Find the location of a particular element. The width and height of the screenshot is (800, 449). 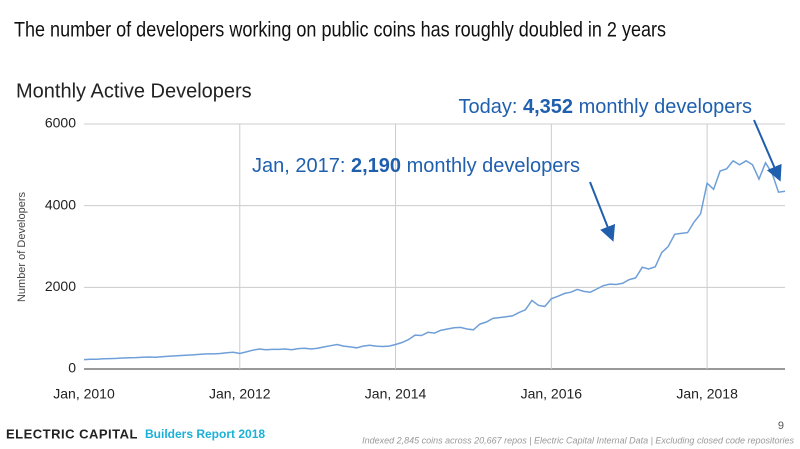

annotation-text: Jan, 2017: is located at coordinates (301, 166).